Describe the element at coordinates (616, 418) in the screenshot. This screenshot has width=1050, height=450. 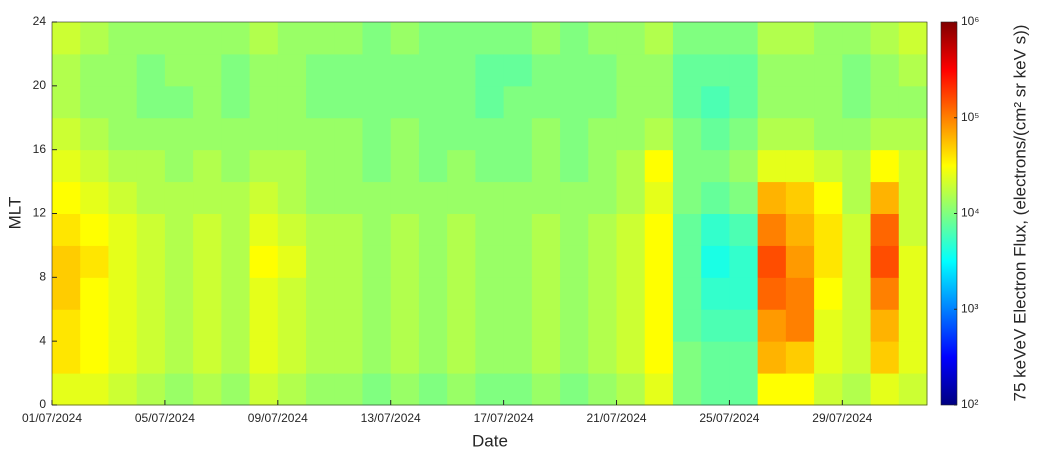
I see `x-tick-label: 21/07/2024` at that location.